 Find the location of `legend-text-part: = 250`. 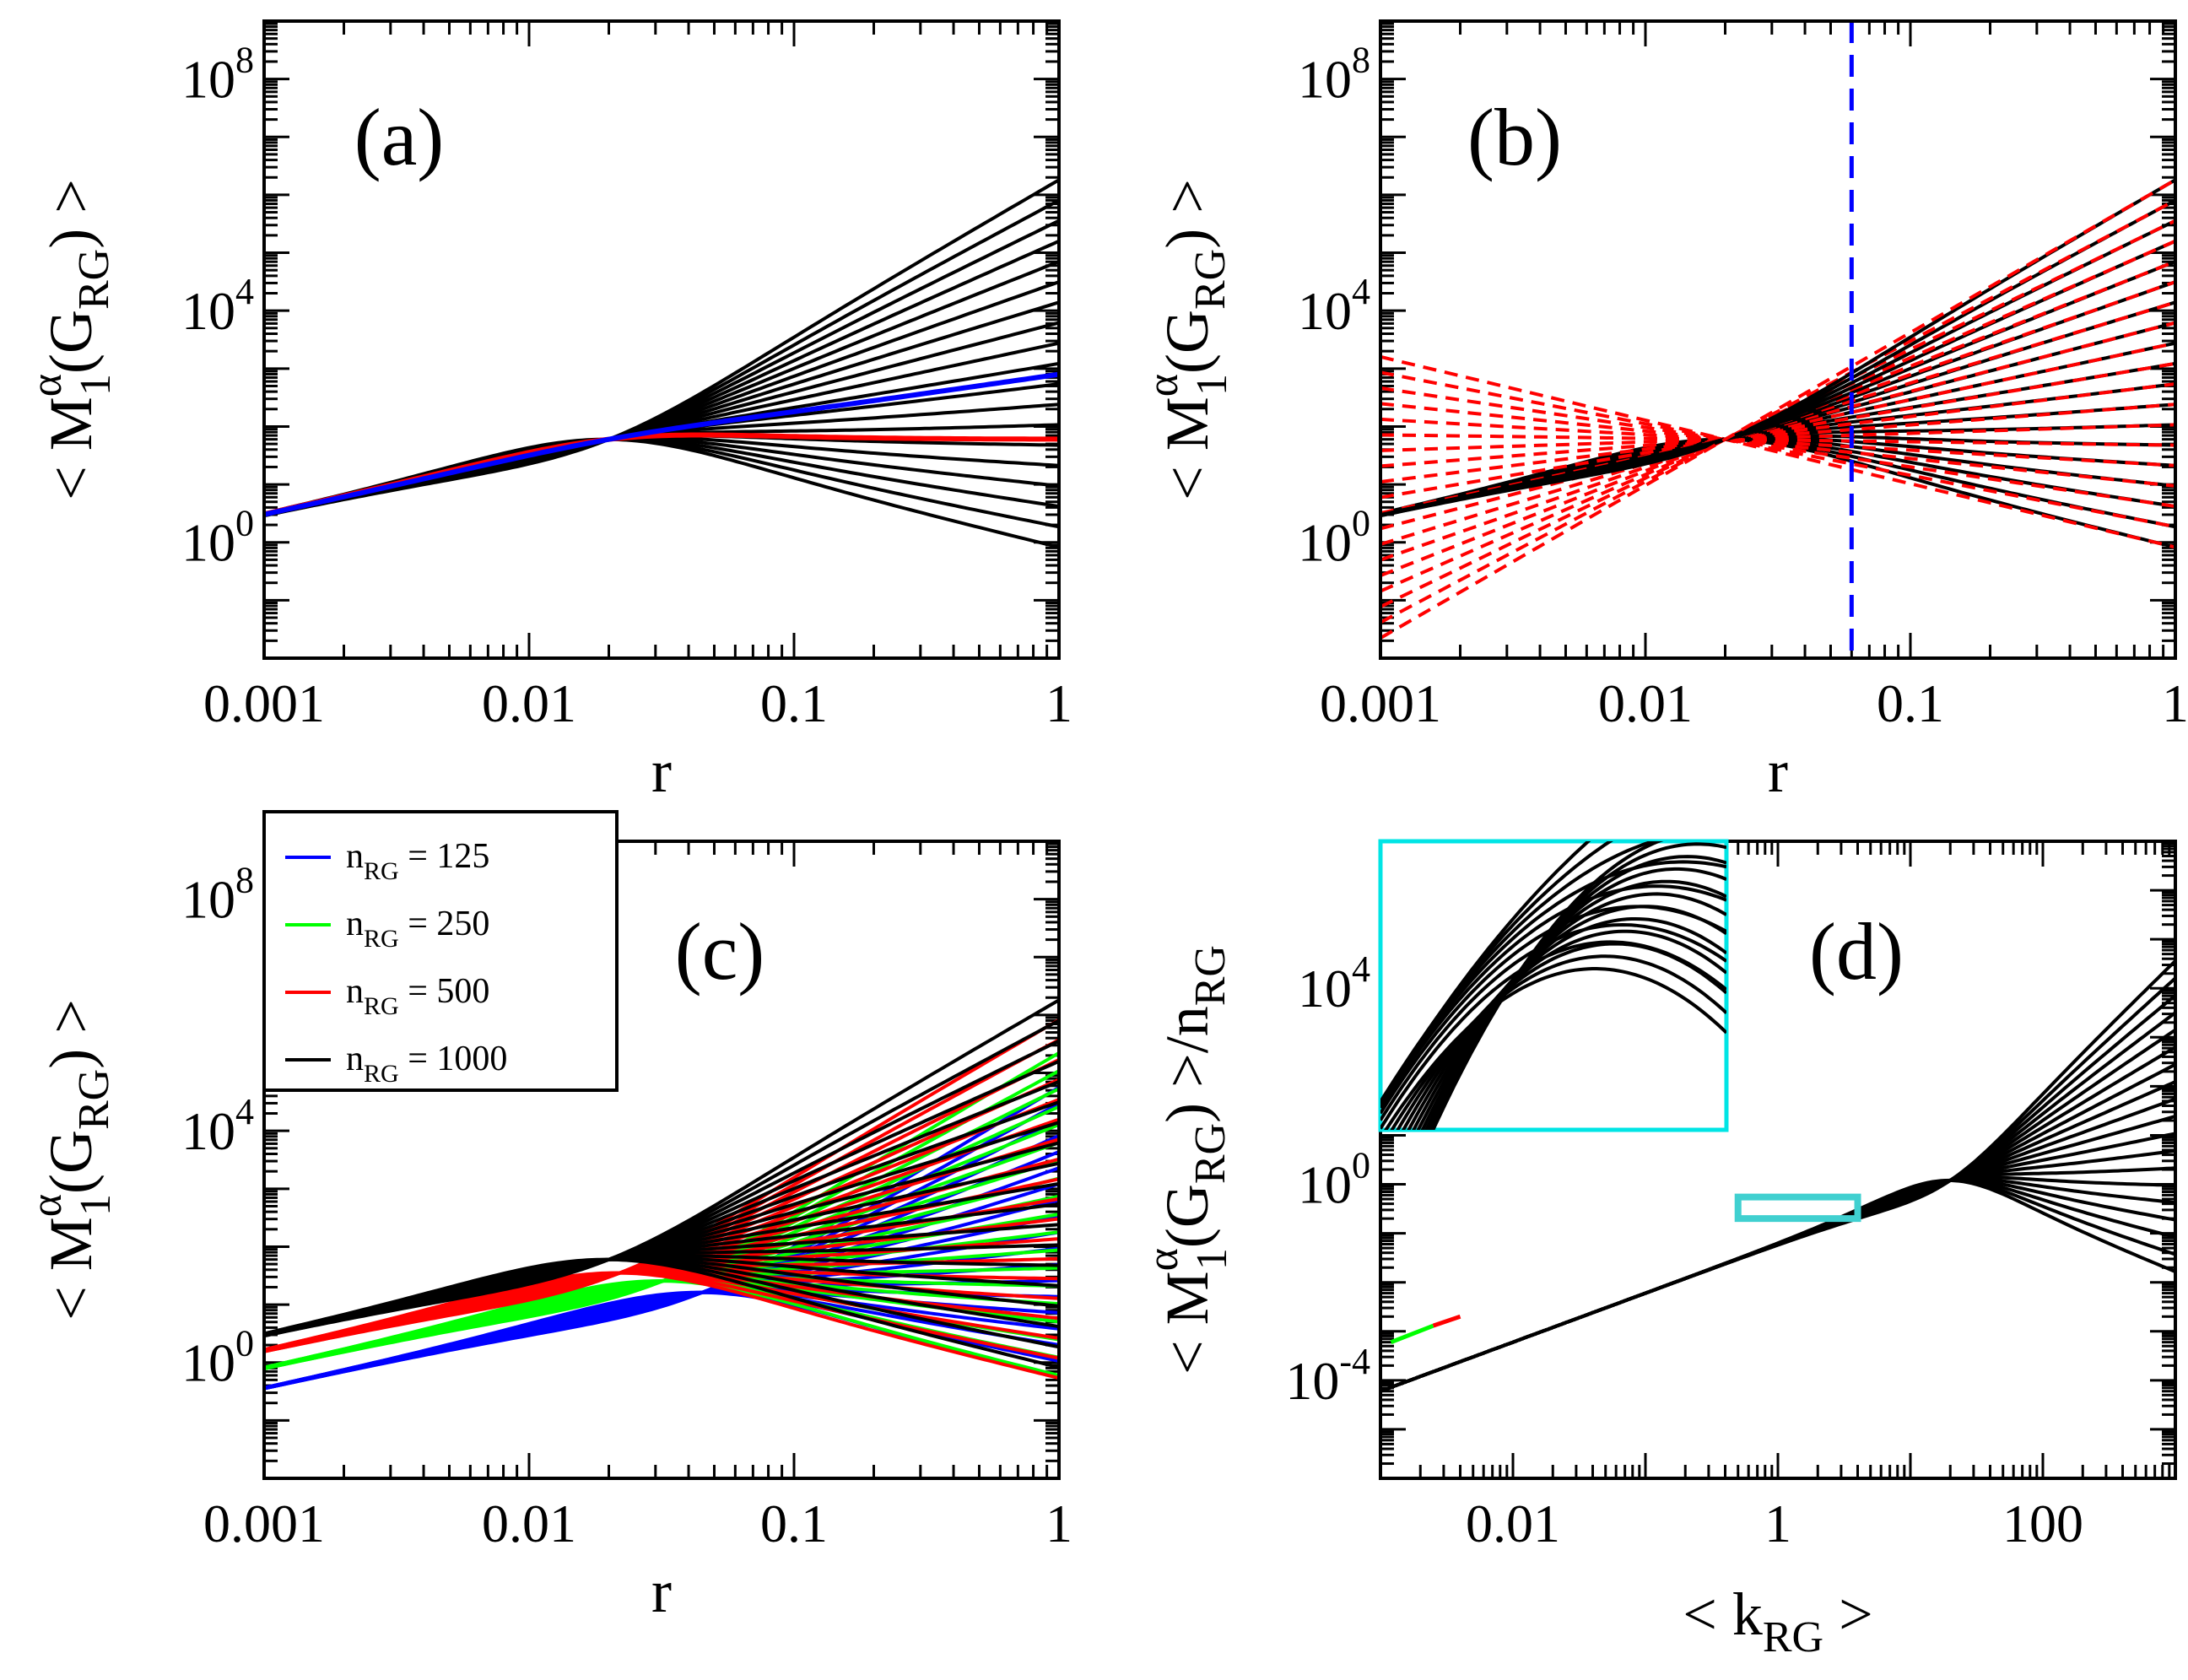

legend-text-part: = 250 is located at coordinates (444, 924).